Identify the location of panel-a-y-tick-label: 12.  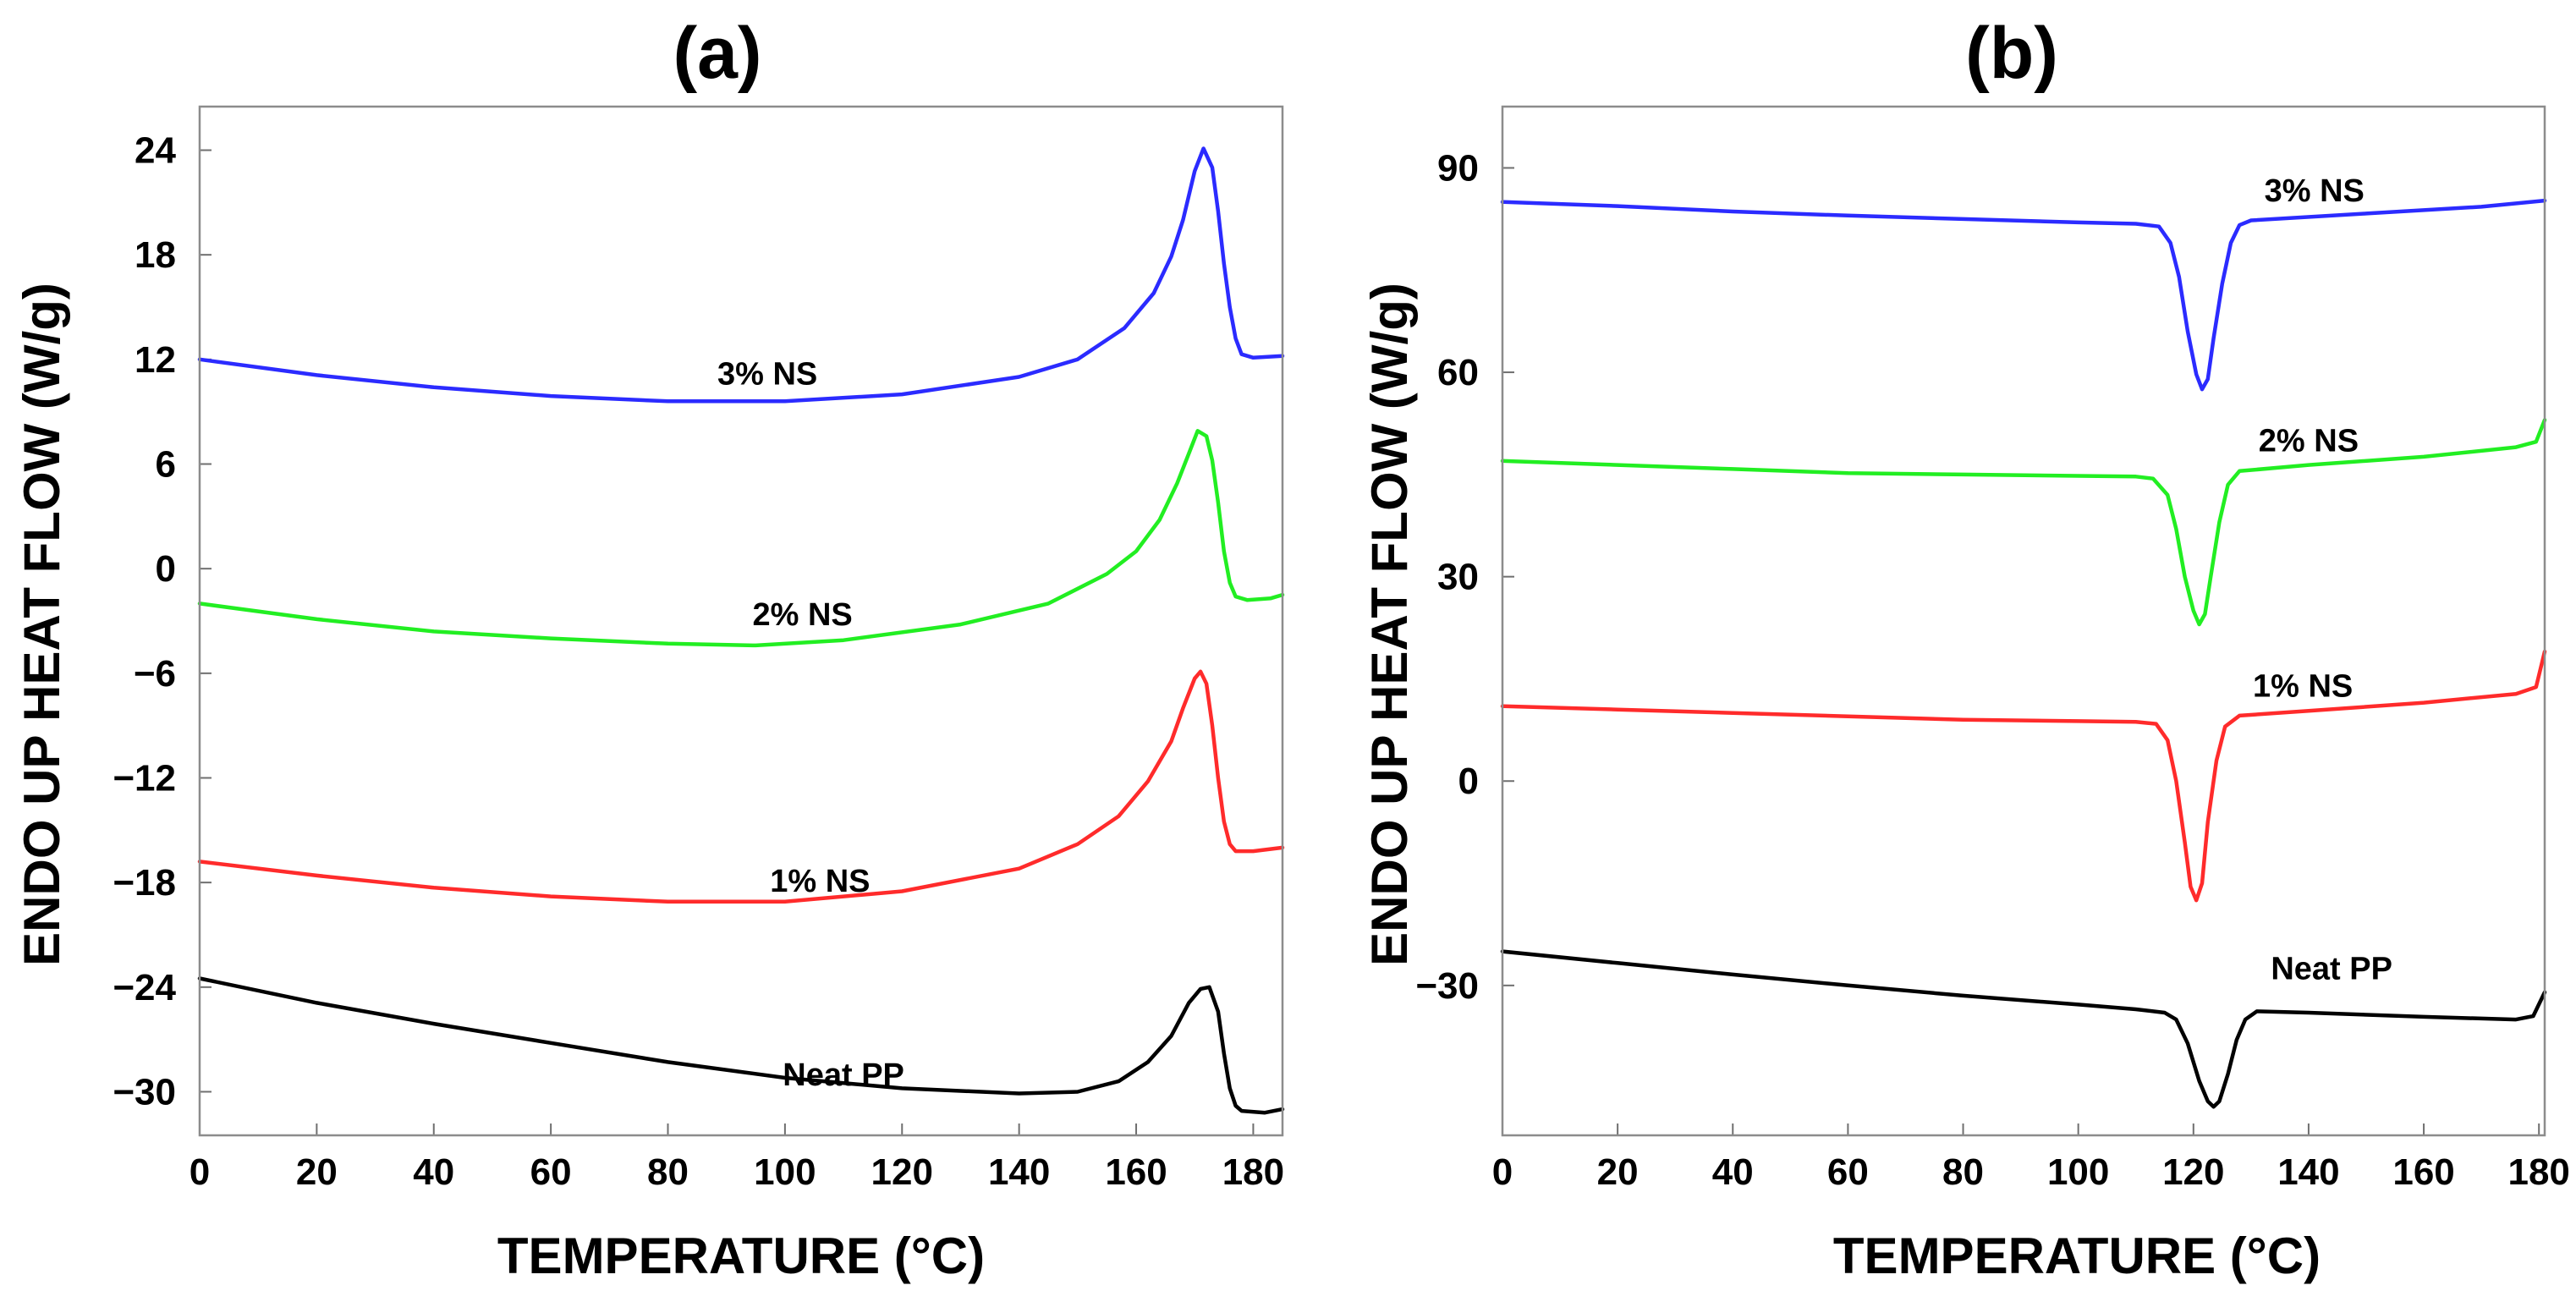
(155, 360).